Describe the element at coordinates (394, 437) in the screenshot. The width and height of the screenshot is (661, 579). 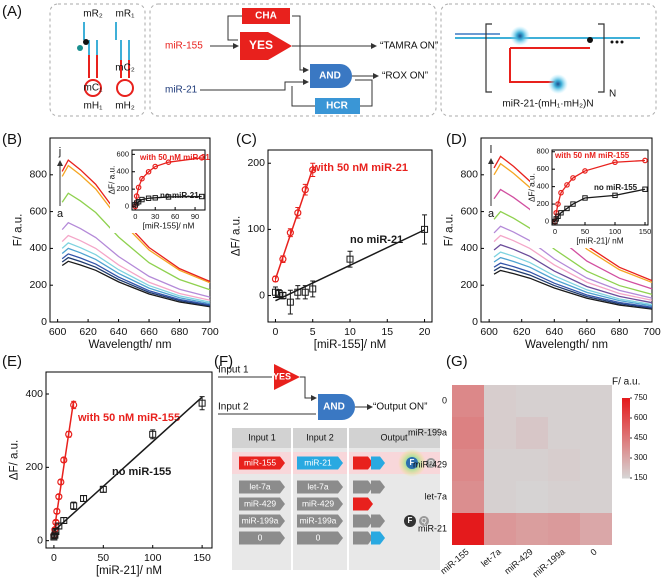
I see `table-header-label: Output` at that location.